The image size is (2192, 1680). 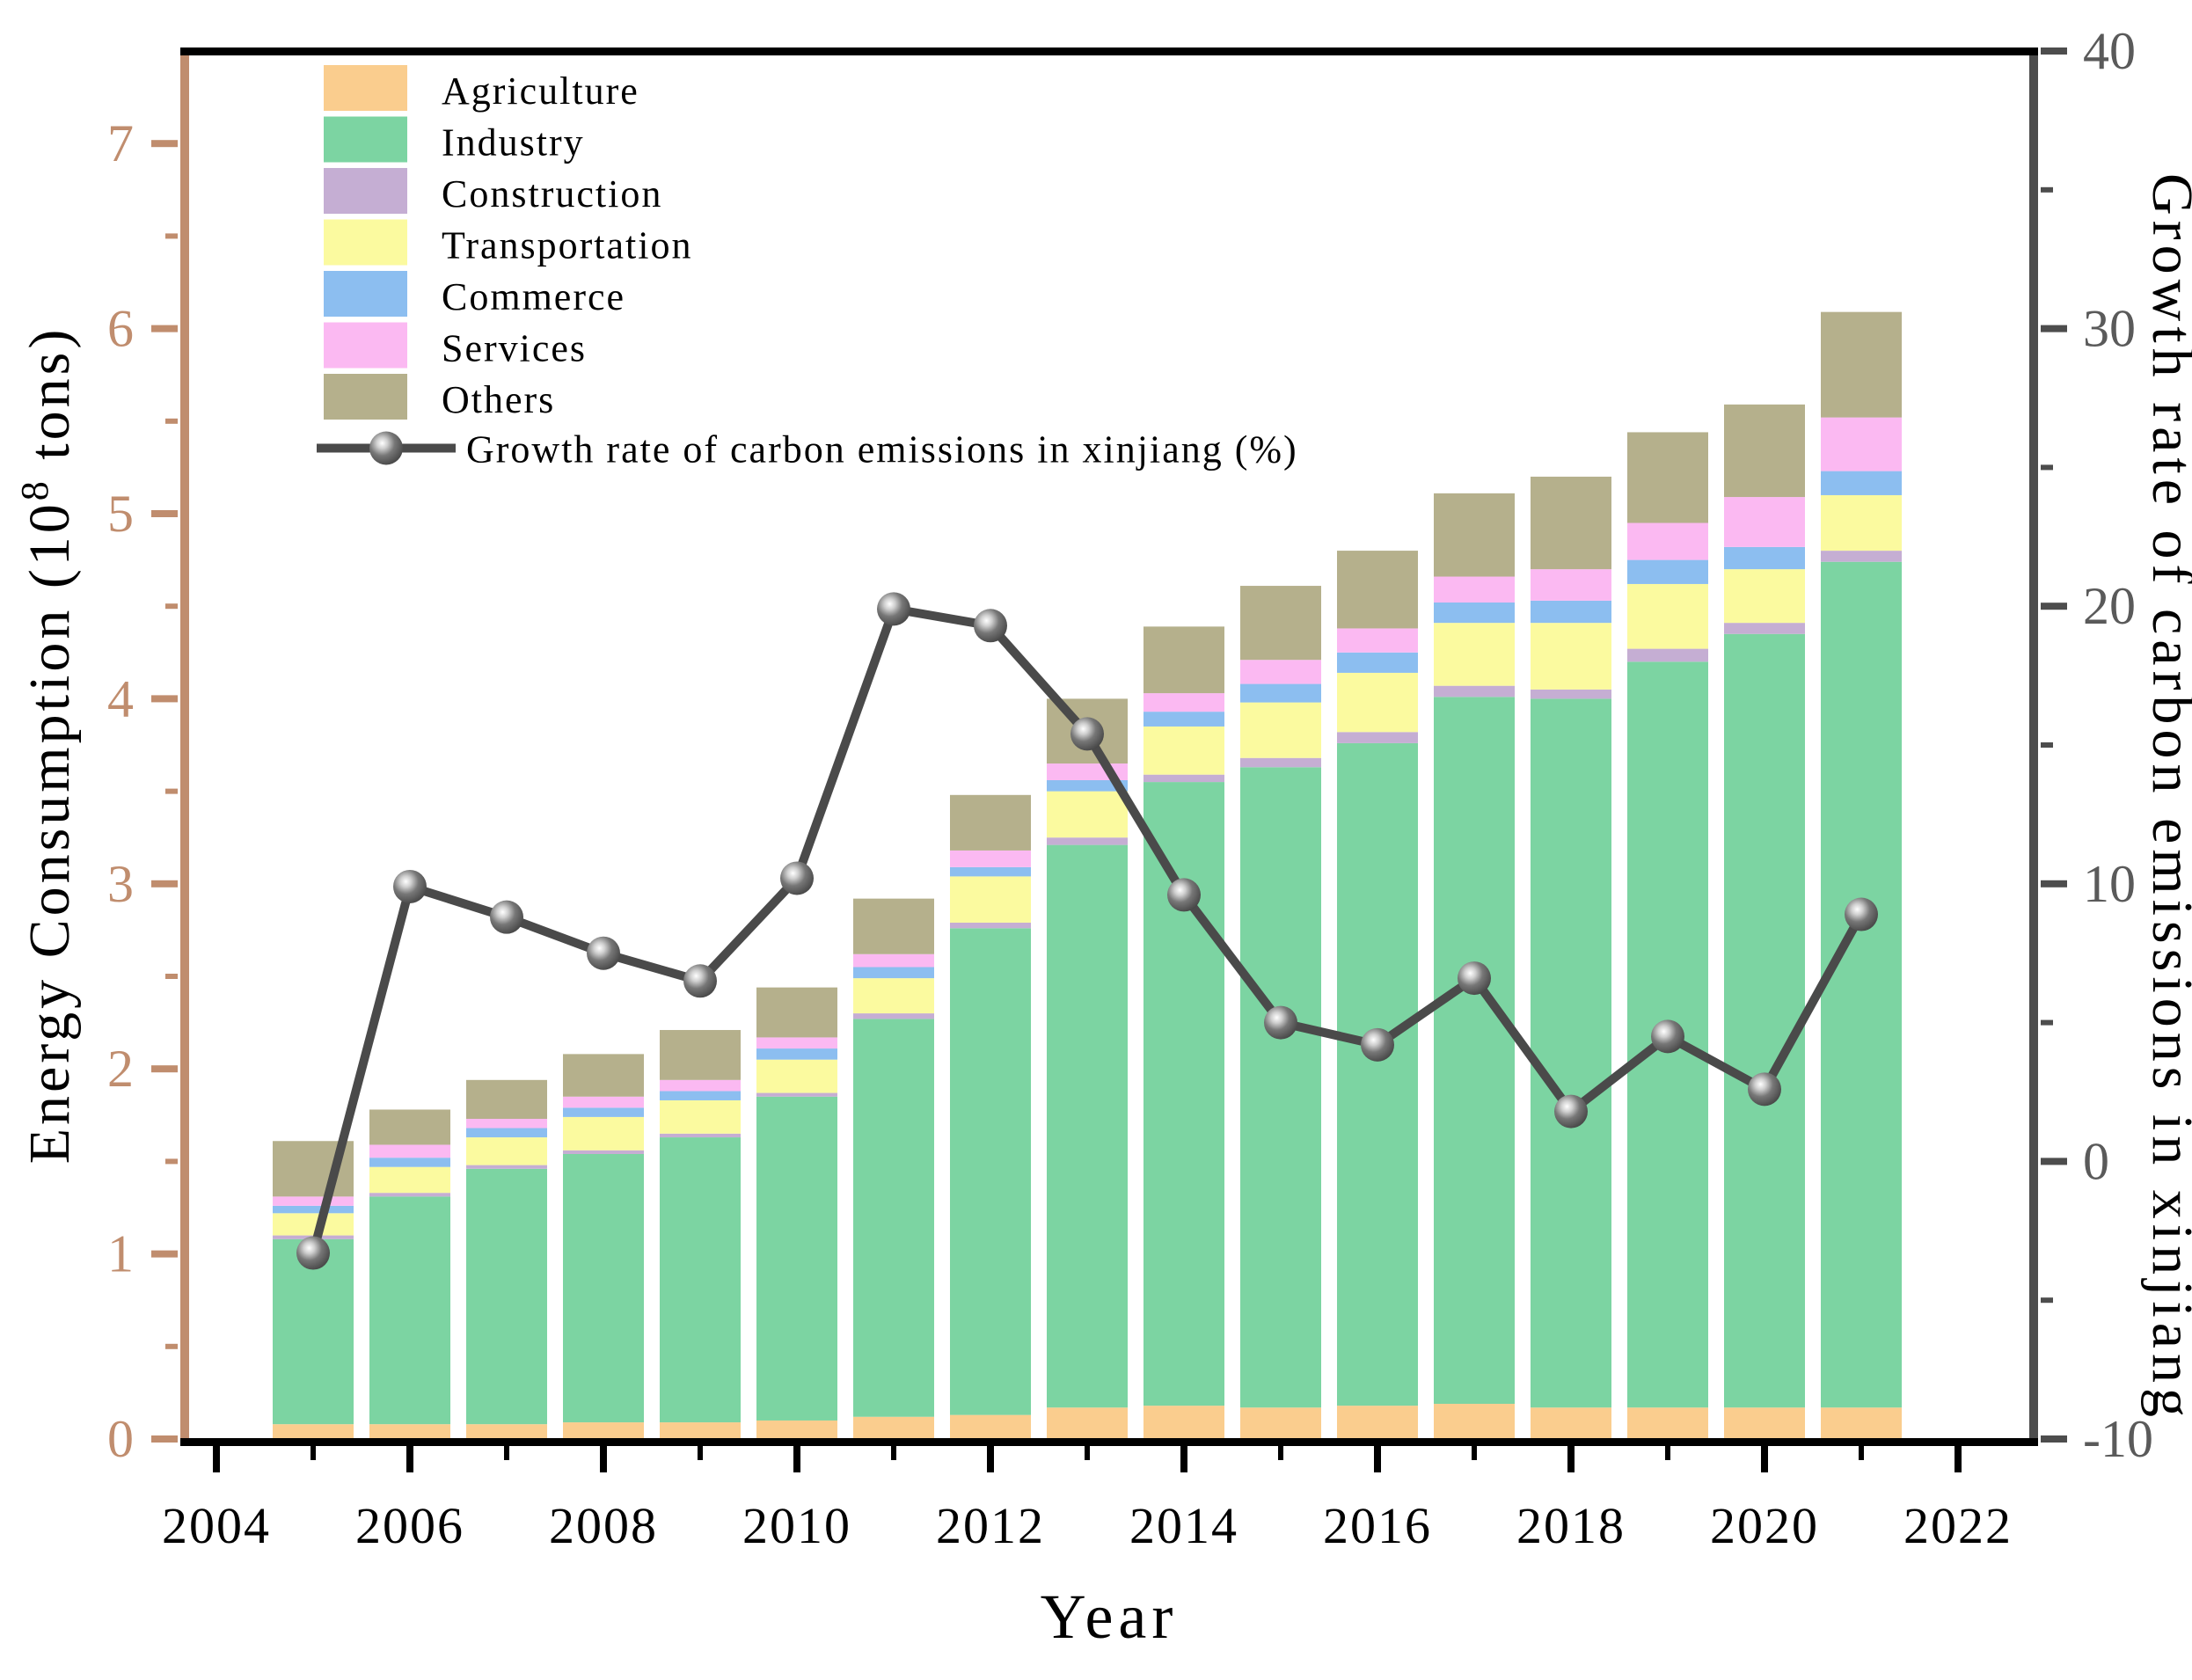 I want to click on bar-segment-others-2020, so click(x=1765, y=451).